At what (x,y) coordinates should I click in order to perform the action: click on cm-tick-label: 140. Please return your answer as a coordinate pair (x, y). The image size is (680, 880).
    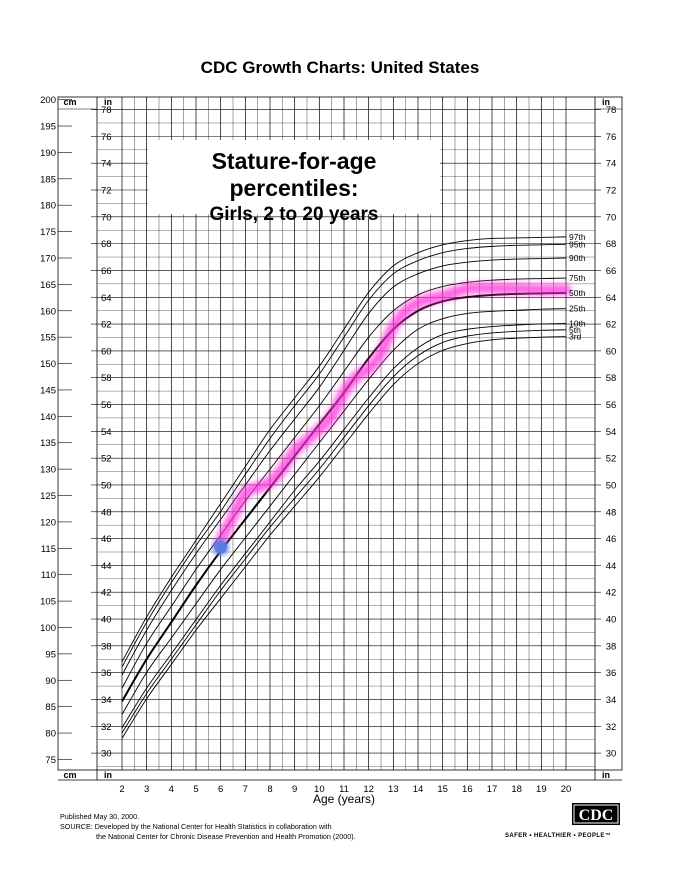
    Looking at the image, I should click on (48, 417).